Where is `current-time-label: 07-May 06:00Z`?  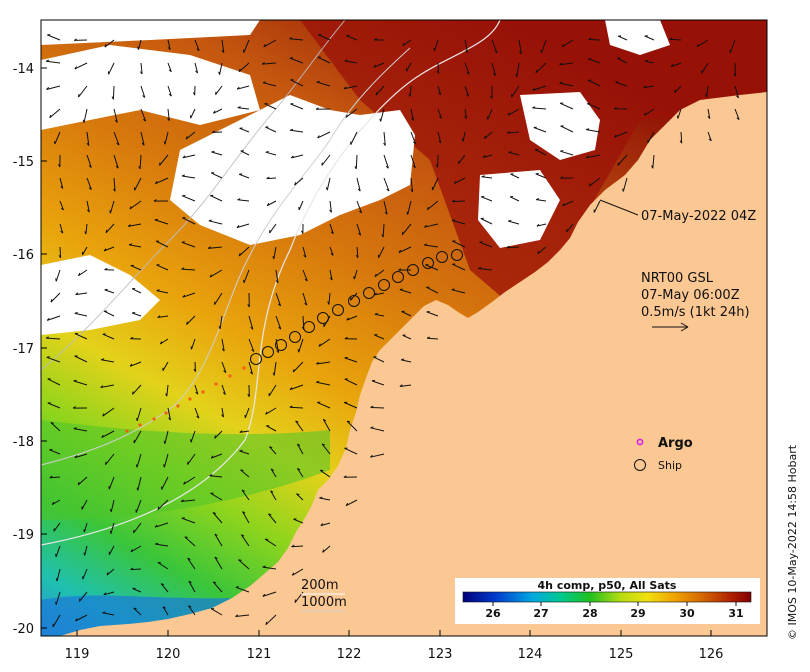
current-time-label: 07-May 06:00Z is located at coordinates (690, 295).